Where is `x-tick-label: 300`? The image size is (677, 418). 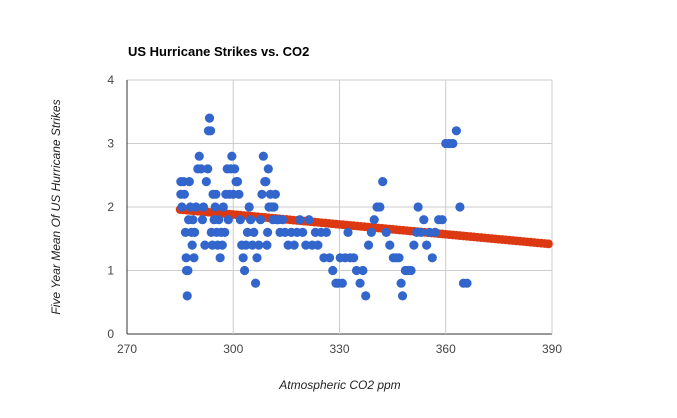
x-tick-label: 300 is located at coordinates (233, 349).